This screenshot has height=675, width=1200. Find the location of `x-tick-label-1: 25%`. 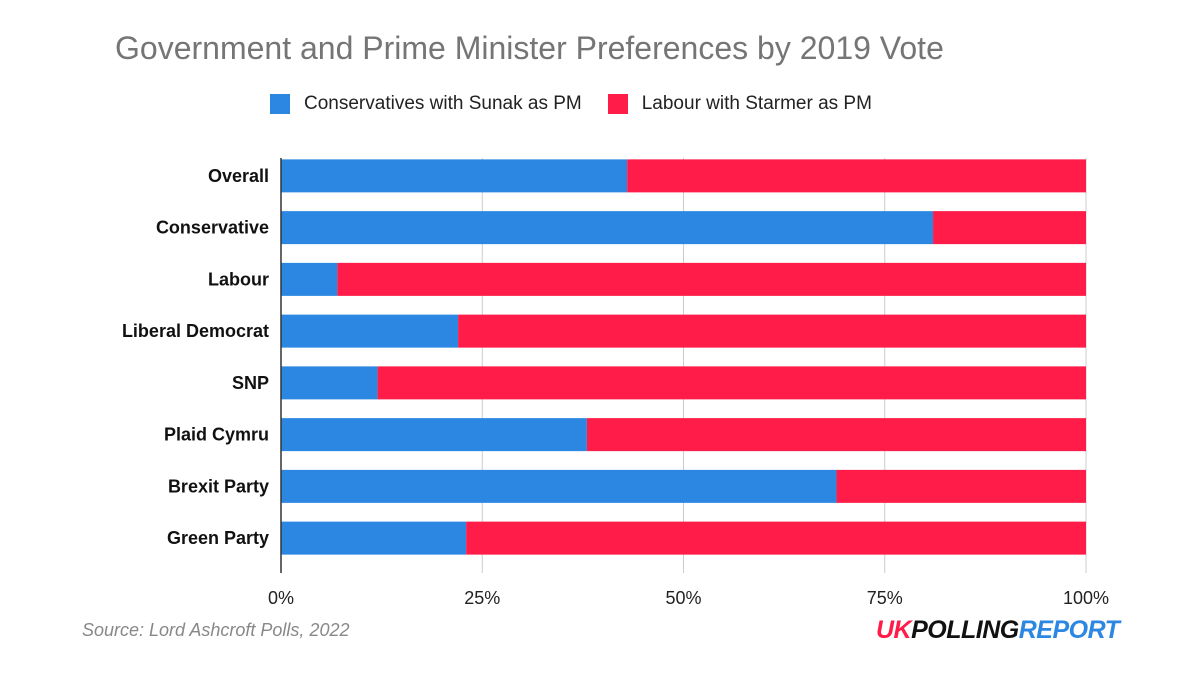

x-tick-label-1: 25% is located at coordinates (482, 598).